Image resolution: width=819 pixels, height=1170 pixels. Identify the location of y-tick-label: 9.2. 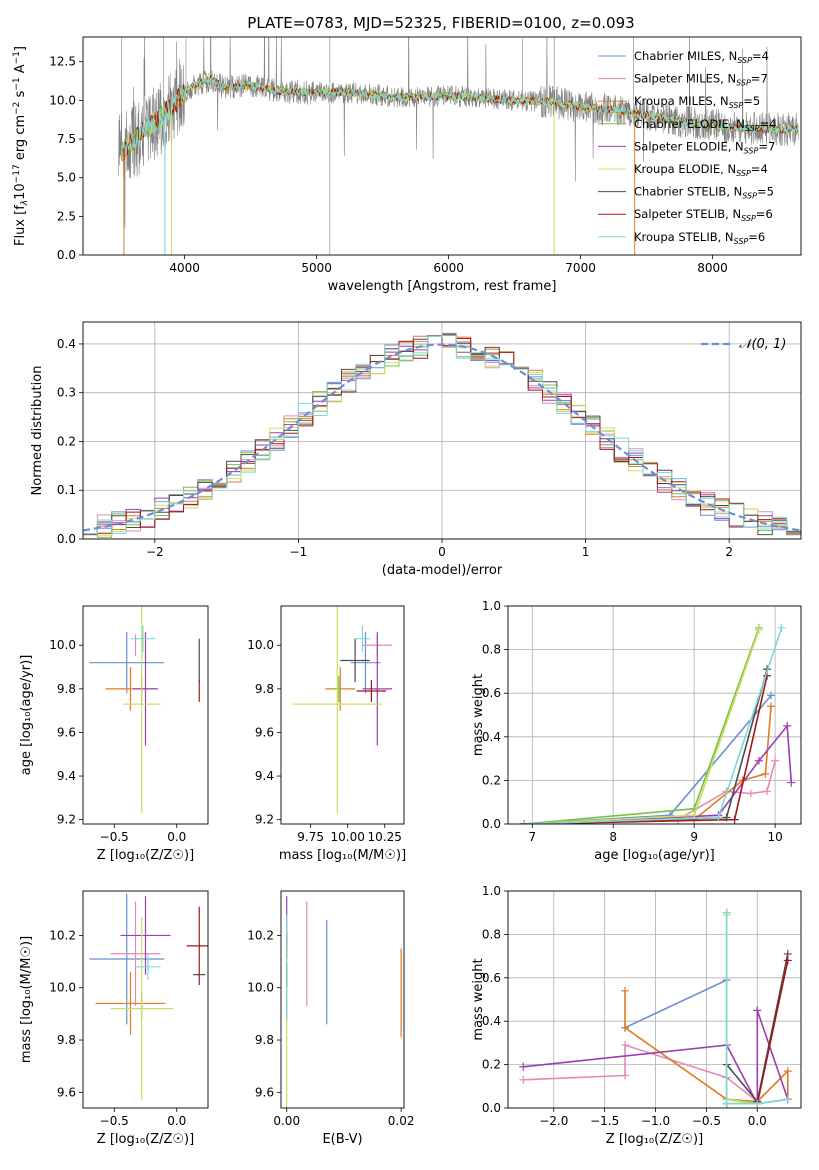
(66, 820).